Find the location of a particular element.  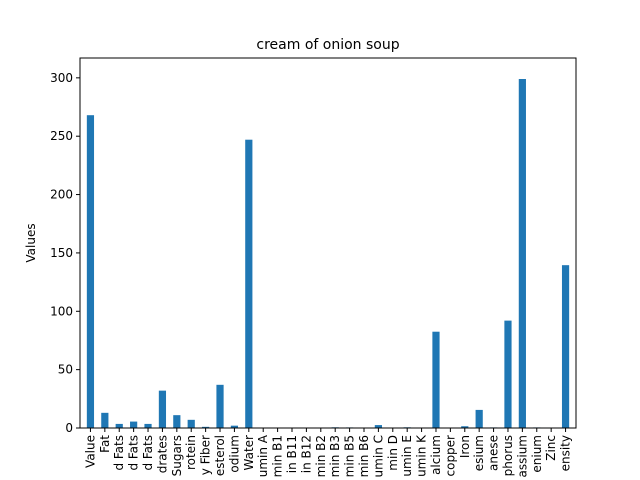

x-tick-label: alcium is located at coordinates (436, 455).